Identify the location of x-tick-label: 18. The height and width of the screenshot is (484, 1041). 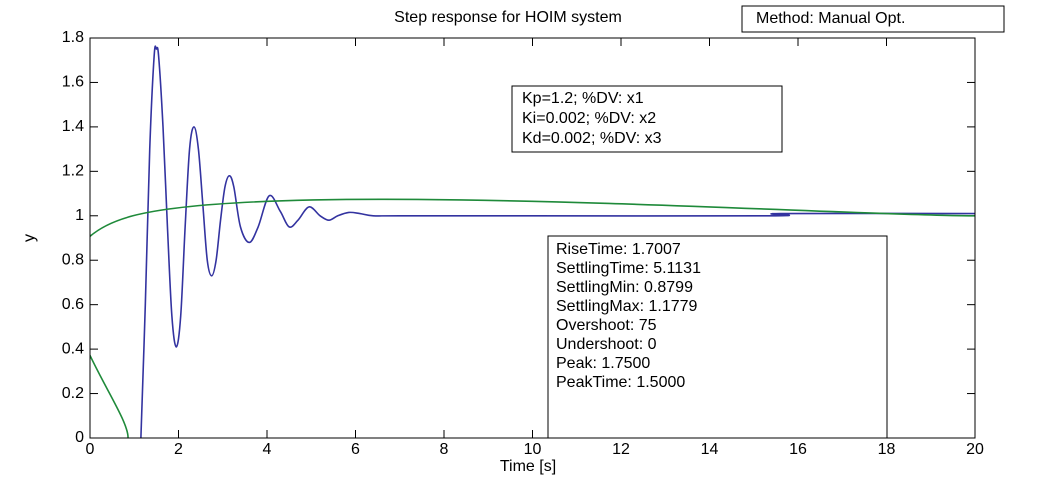
(887, 449).